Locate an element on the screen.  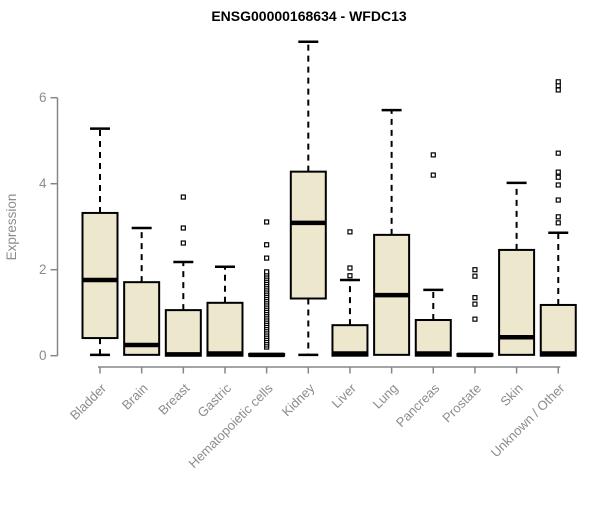
box-unknown-other is located at coordinates (558, 218).